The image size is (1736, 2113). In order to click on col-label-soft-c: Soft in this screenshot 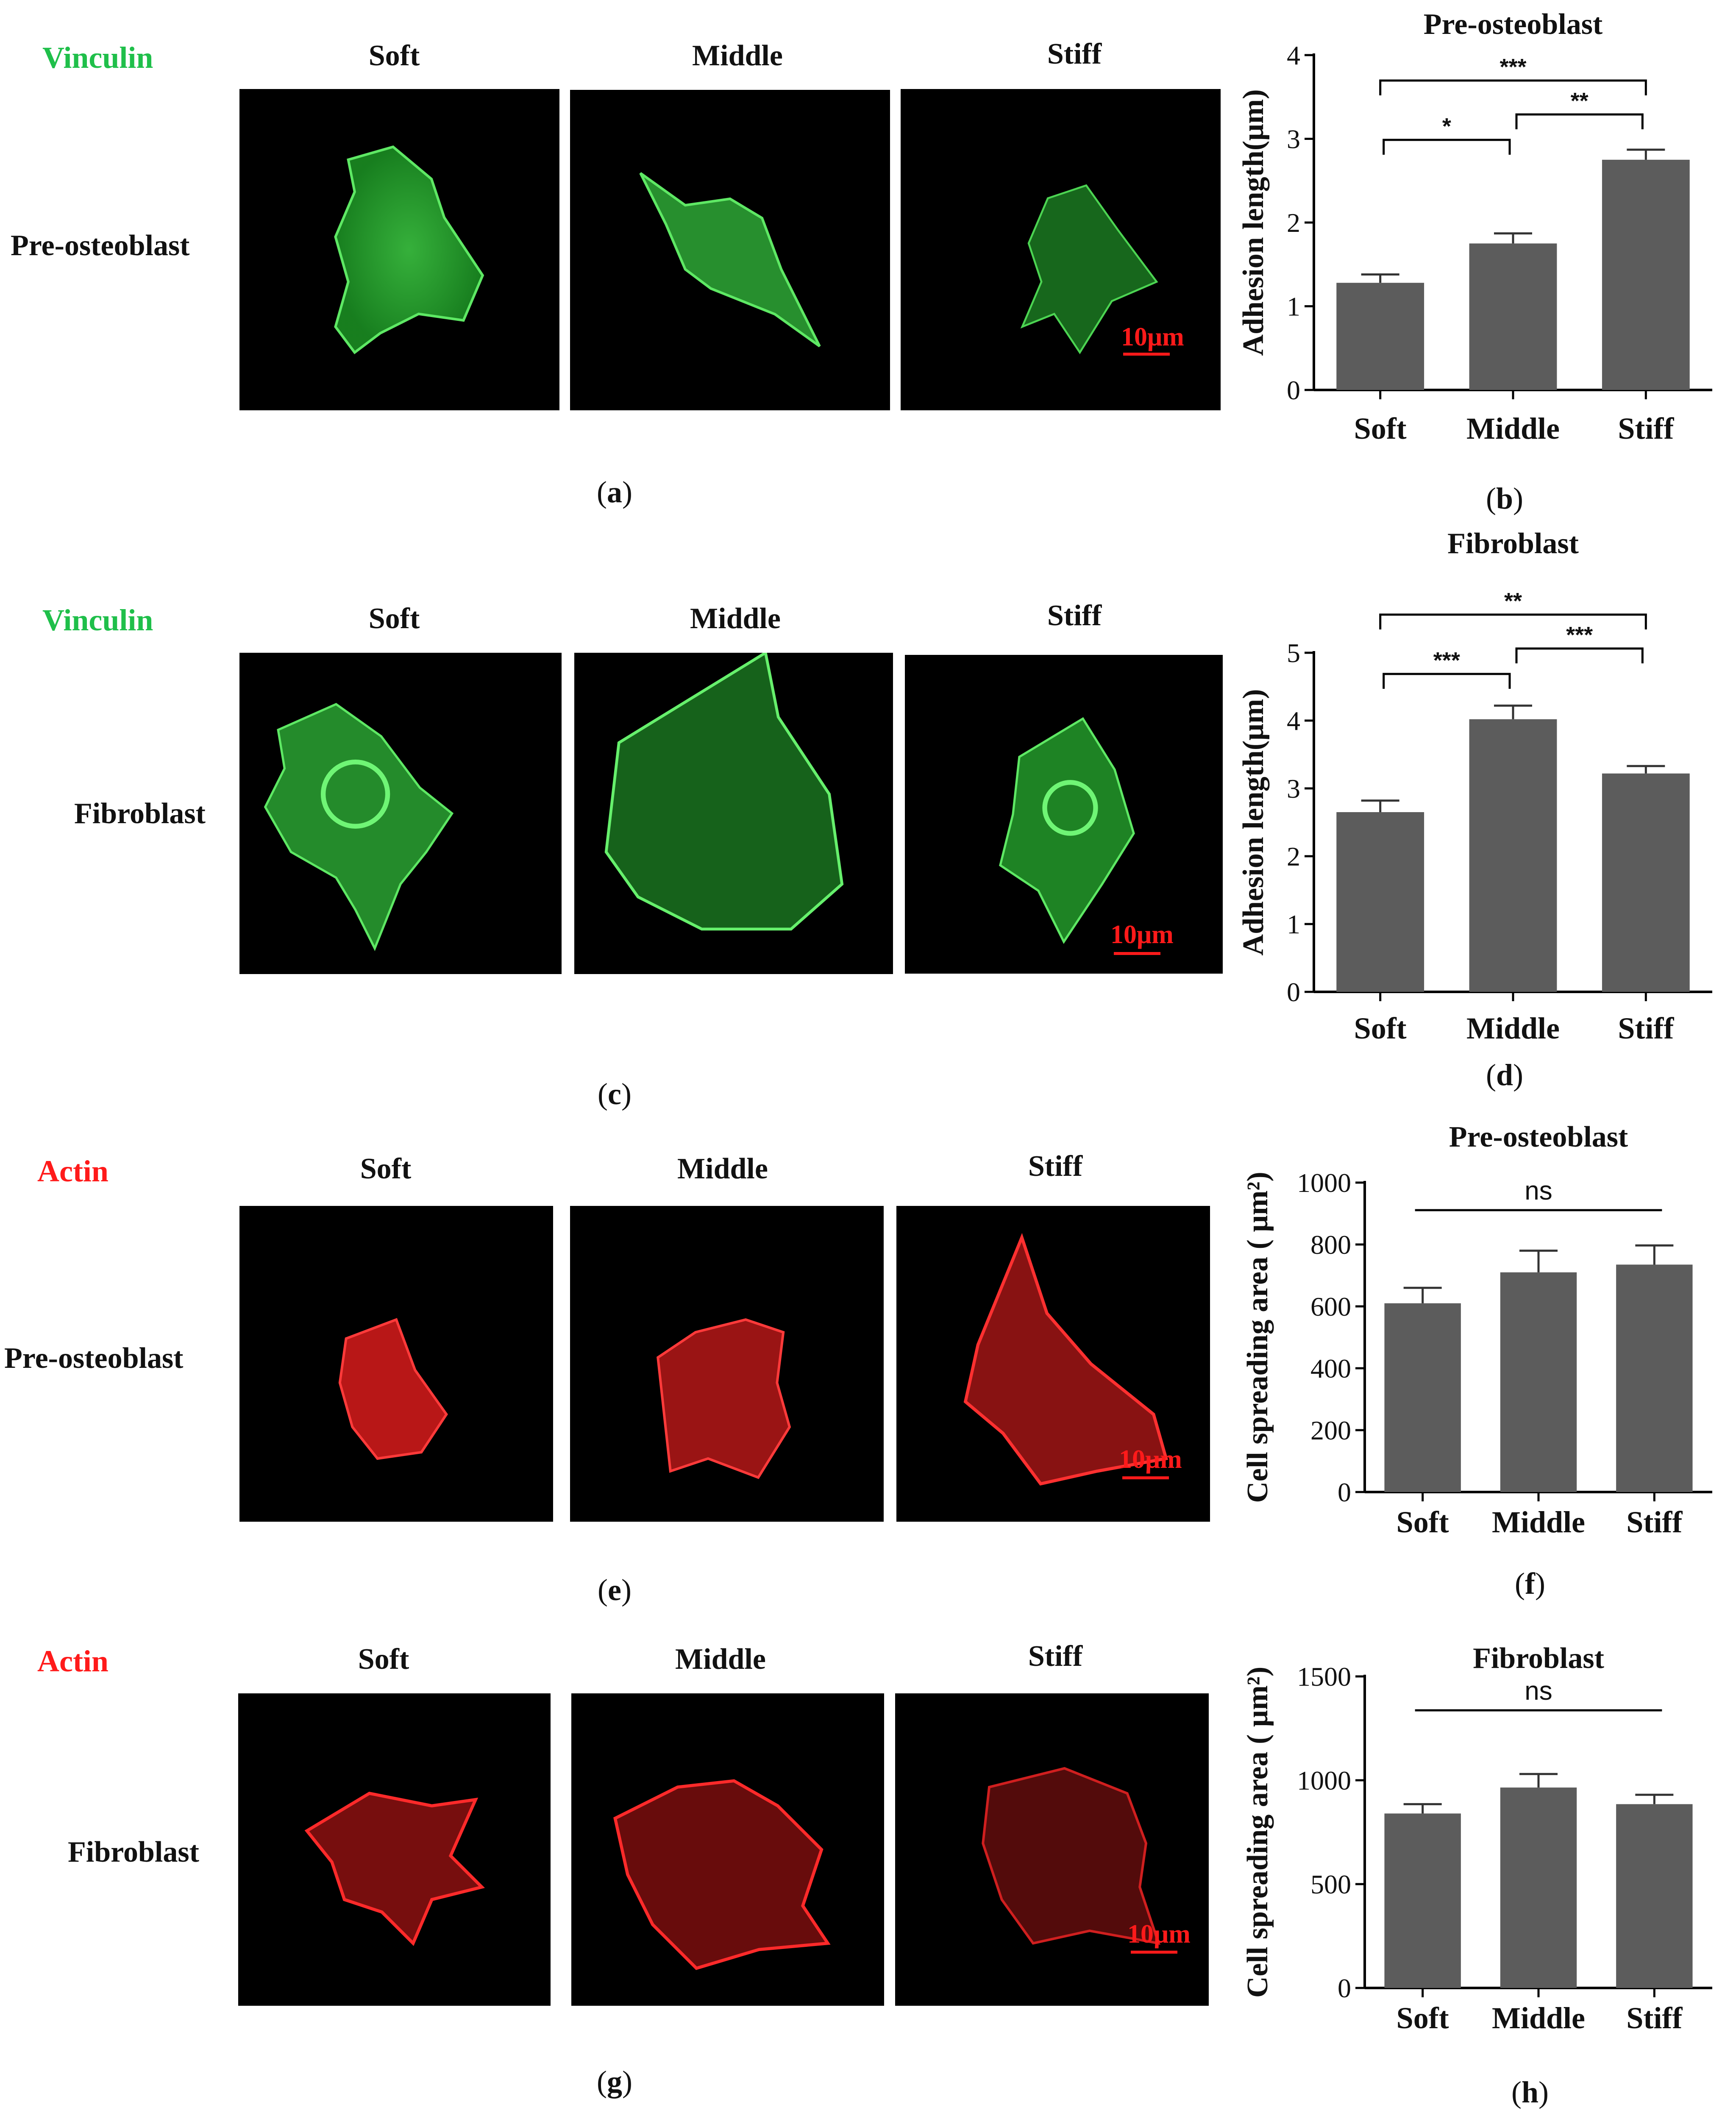, I will do `click(394, 618)`.